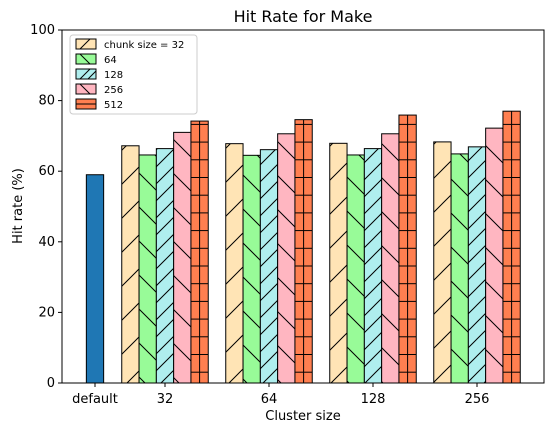 Image resolution: width=550 pixels, height=429 pixels. I want to click on bar-hatch-64-s2, so click(269, 266).